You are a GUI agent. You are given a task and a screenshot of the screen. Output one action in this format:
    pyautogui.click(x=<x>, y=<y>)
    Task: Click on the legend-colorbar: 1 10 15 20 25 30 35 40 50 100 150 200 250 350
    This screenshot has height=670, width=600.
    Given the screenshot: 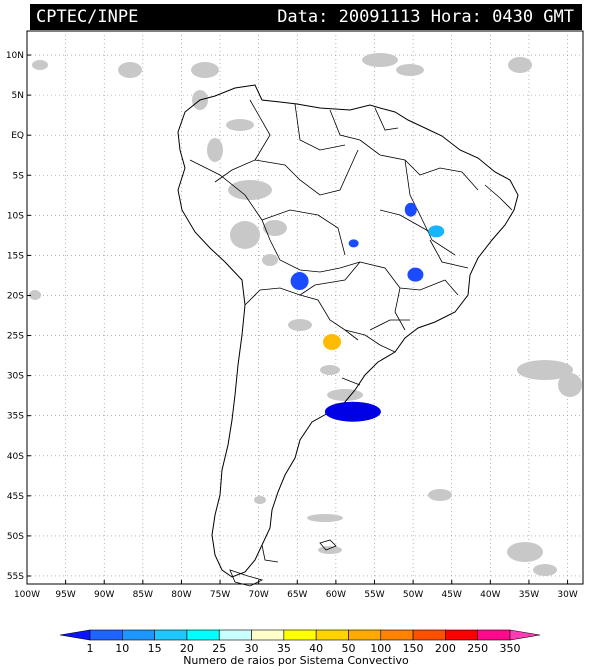 What is the action you would take?
    pyautogui.click(x=300, y=642)
    